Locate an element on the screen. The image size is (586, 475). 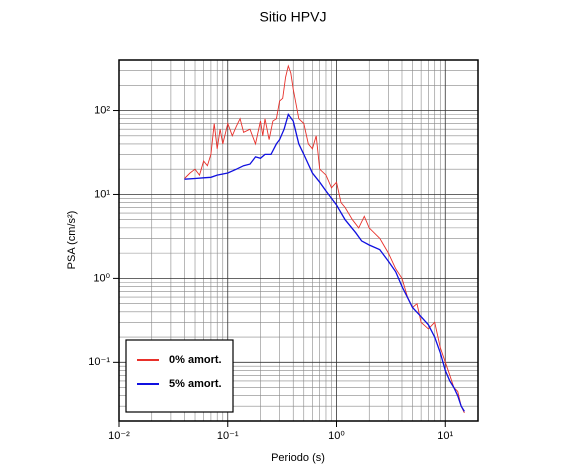
x-axis-label: Periodo (s) is located at coordinates (298, 458).